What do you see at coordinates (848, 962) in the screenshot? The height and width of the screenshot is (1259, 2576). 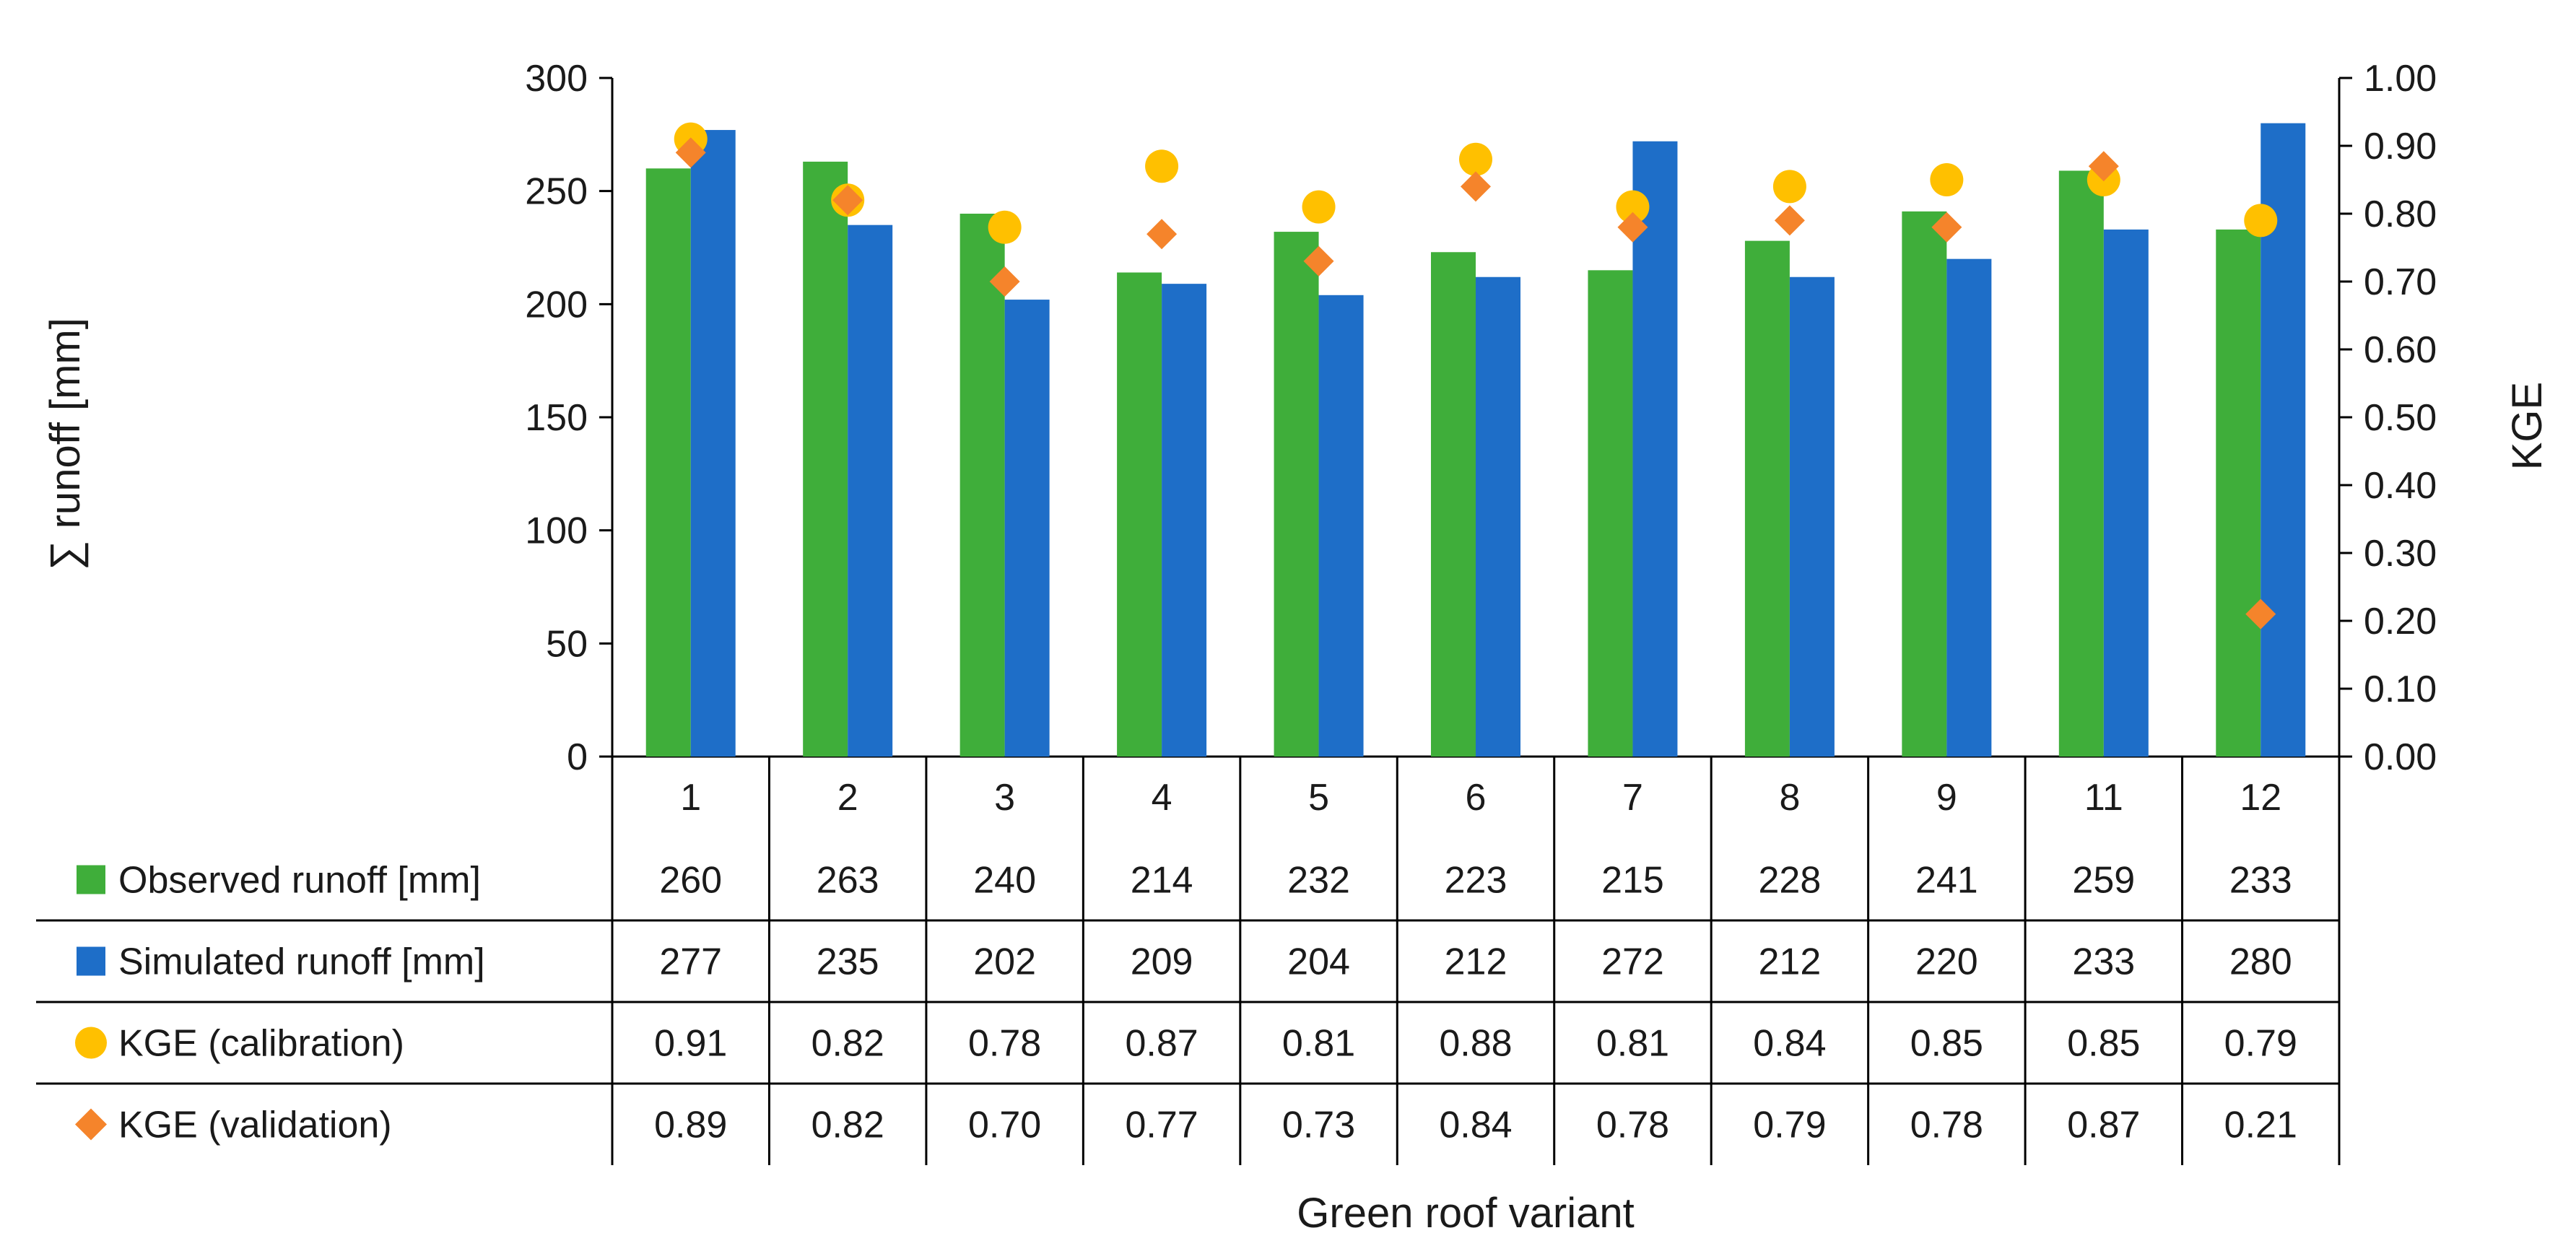 I see `table-cell-value: 235` at bounding box center [848, 962].